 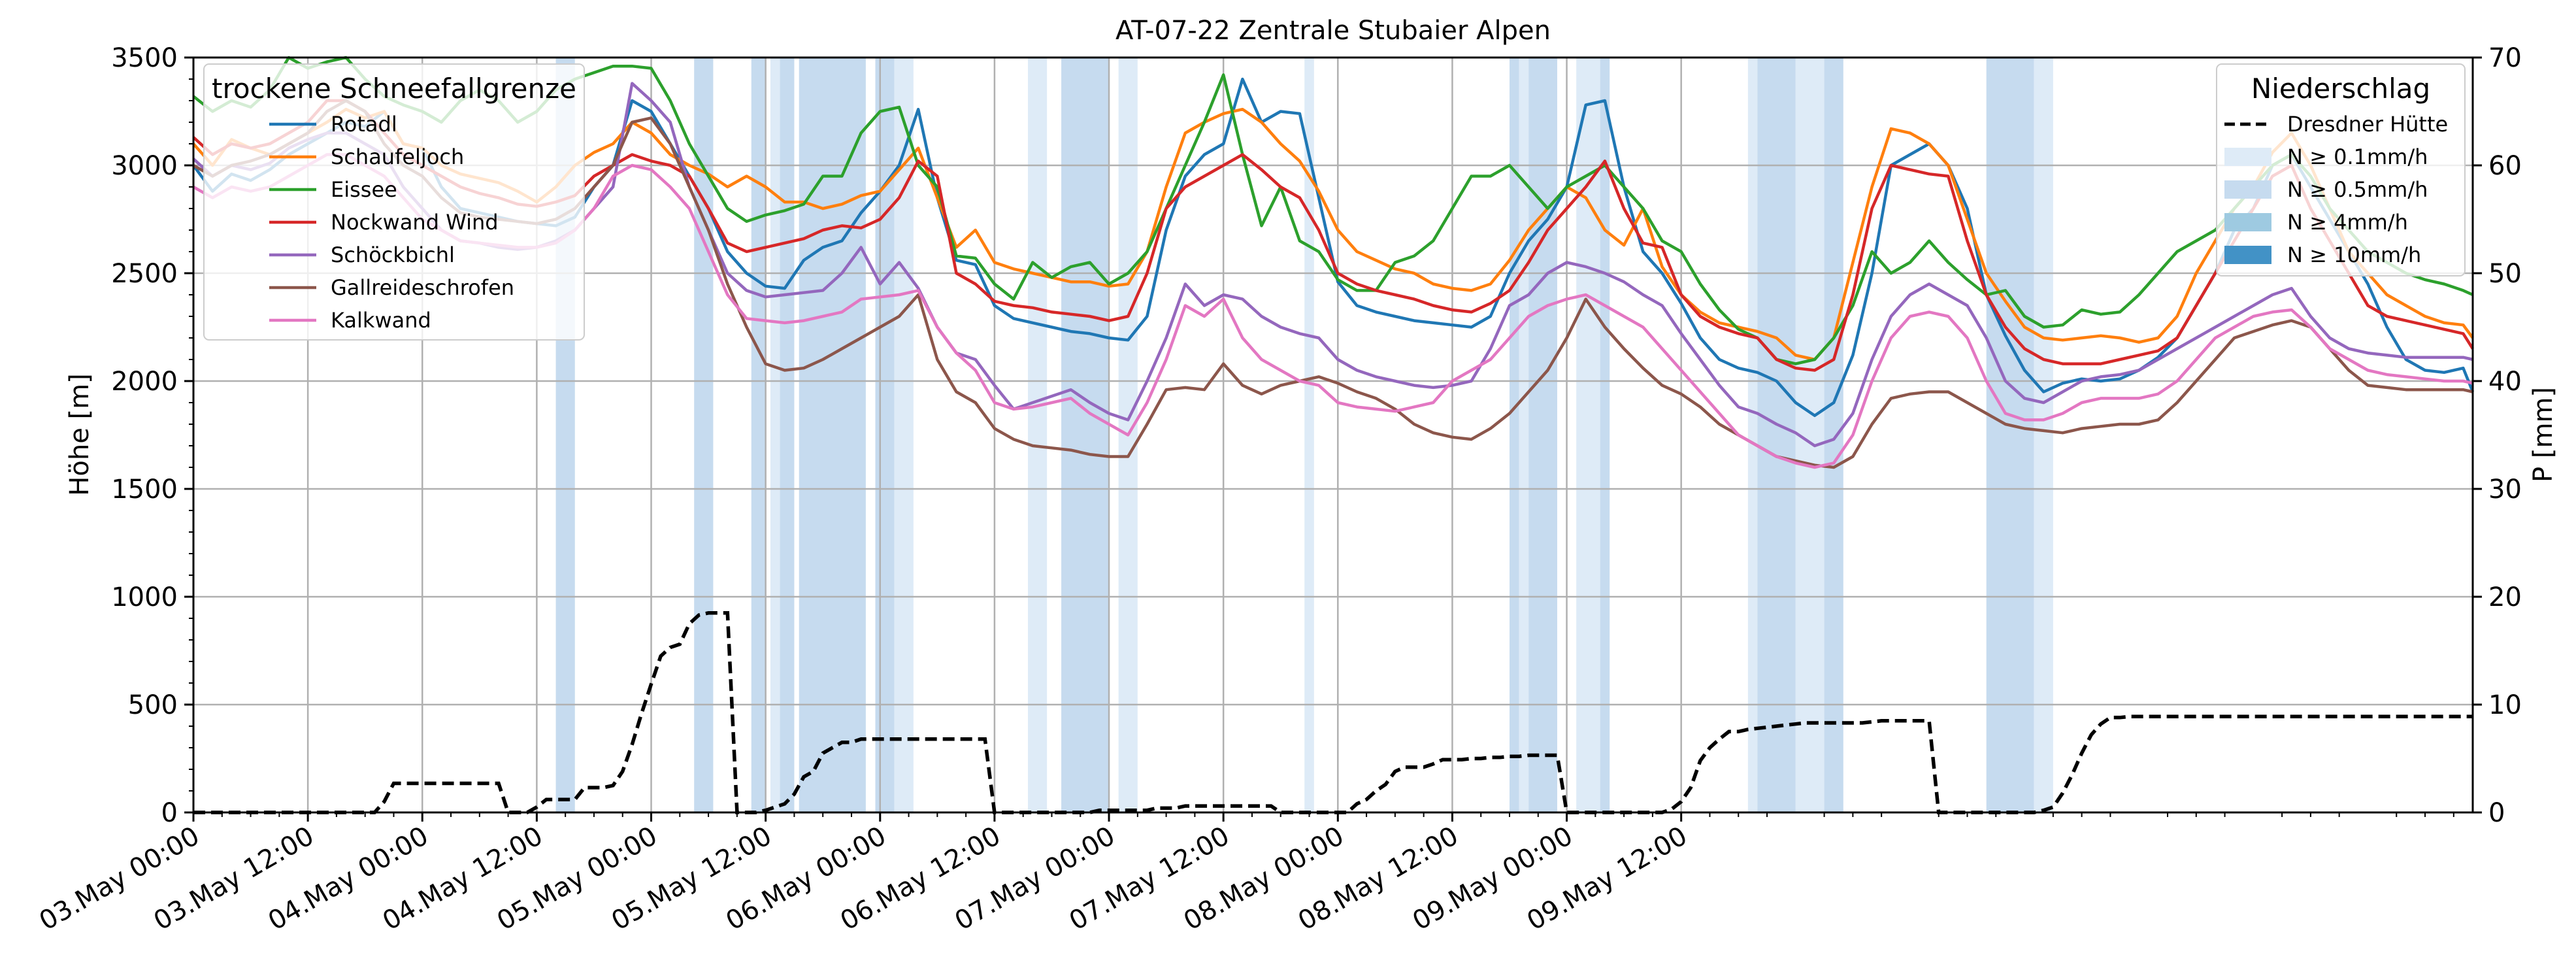 I want to click on y2-axis-label: P [mm], so click(x=2543, y=434).